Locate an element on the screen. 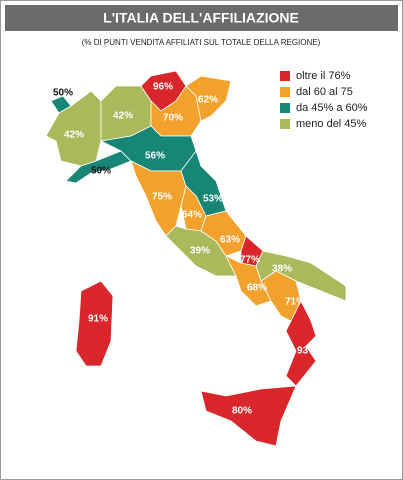 Image resolution: width=403 pixels, height=480 pixels. region-label: 63% is located at coordinates (230, 240).